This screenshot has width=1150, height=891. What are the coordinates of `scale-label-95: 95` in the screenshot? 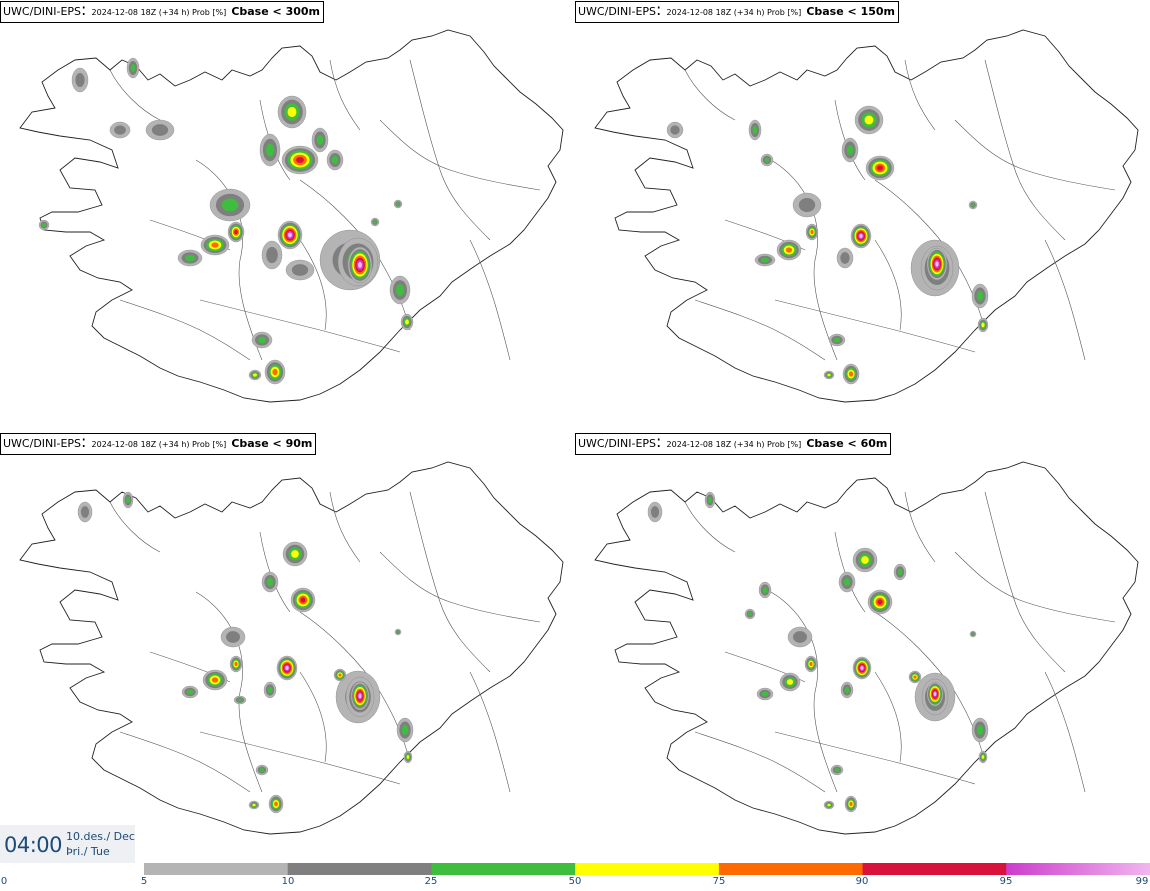 It's located at (1006, 881).